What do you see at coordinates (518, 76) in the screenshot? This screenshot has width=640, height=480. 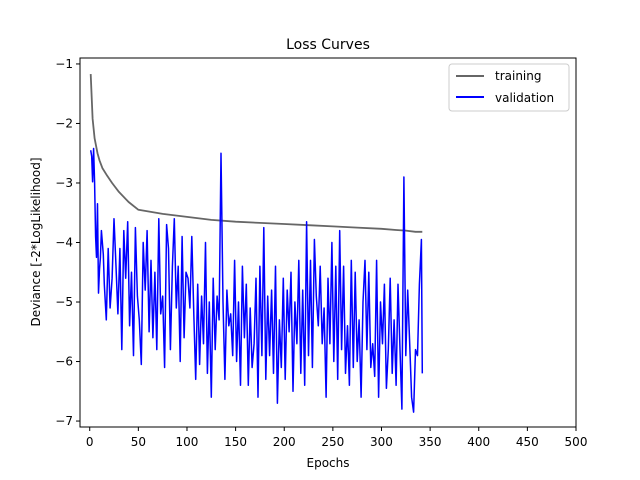 I see `legend-label-training: training` at bounding box center [518, 76].